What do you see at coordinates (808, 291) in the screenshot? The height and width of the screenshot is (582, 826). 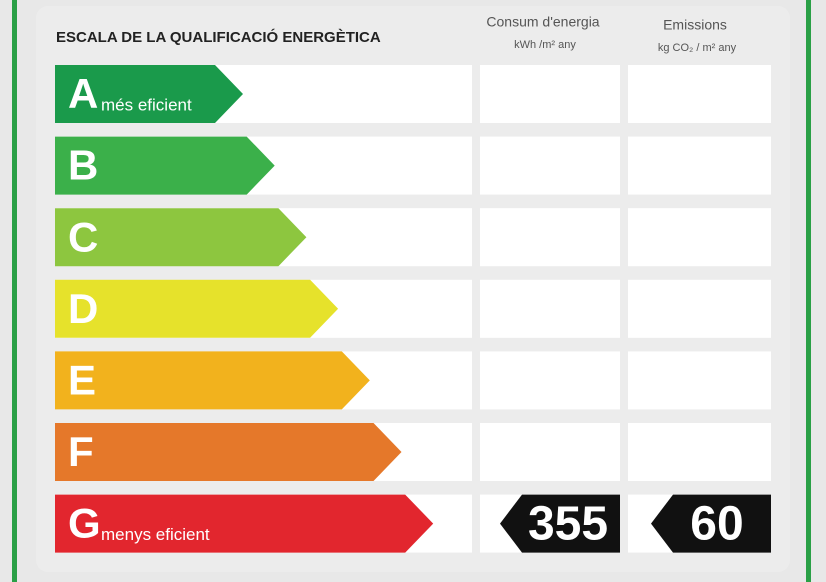 I see `border-right` at bounding box center [808, 291].